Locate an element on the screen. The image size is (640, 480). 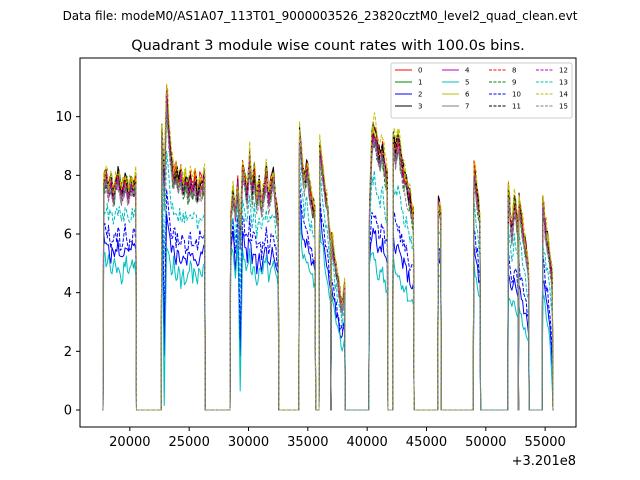
legend-label-5: 5 is located at coordinates (467, 83).